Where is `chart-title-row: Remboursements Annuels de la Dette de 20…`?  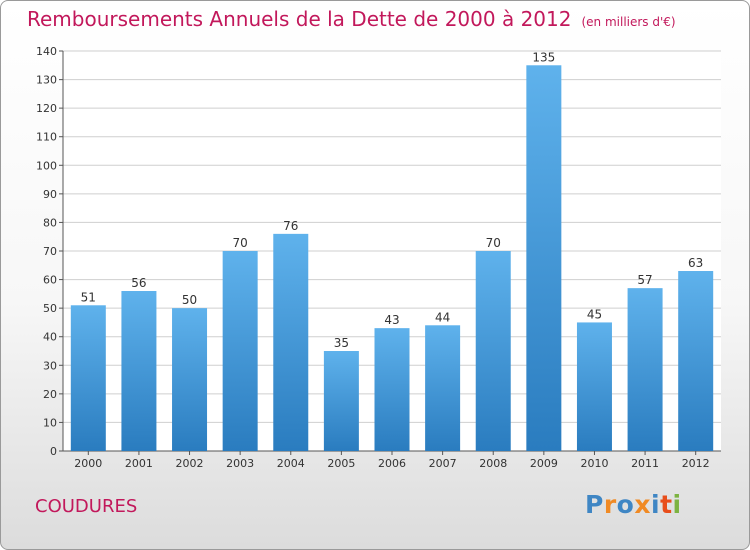
chart-title-row: Remboursements Annuels de la Dette de 20… is located at coordinates (351, 19).